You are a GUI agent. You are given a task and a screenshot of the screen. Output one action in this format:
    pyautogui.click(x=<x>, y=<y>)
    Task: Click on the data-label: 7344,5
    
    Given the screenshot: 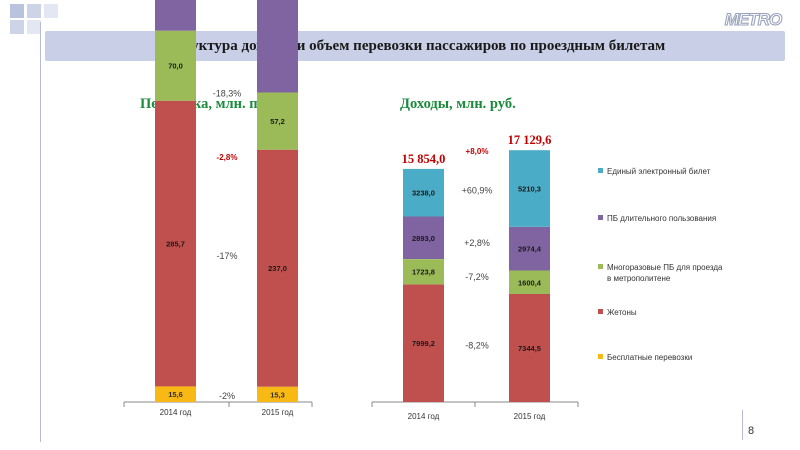 What is the action you would take?
    pyautogui.click(x=529, y=348)
    